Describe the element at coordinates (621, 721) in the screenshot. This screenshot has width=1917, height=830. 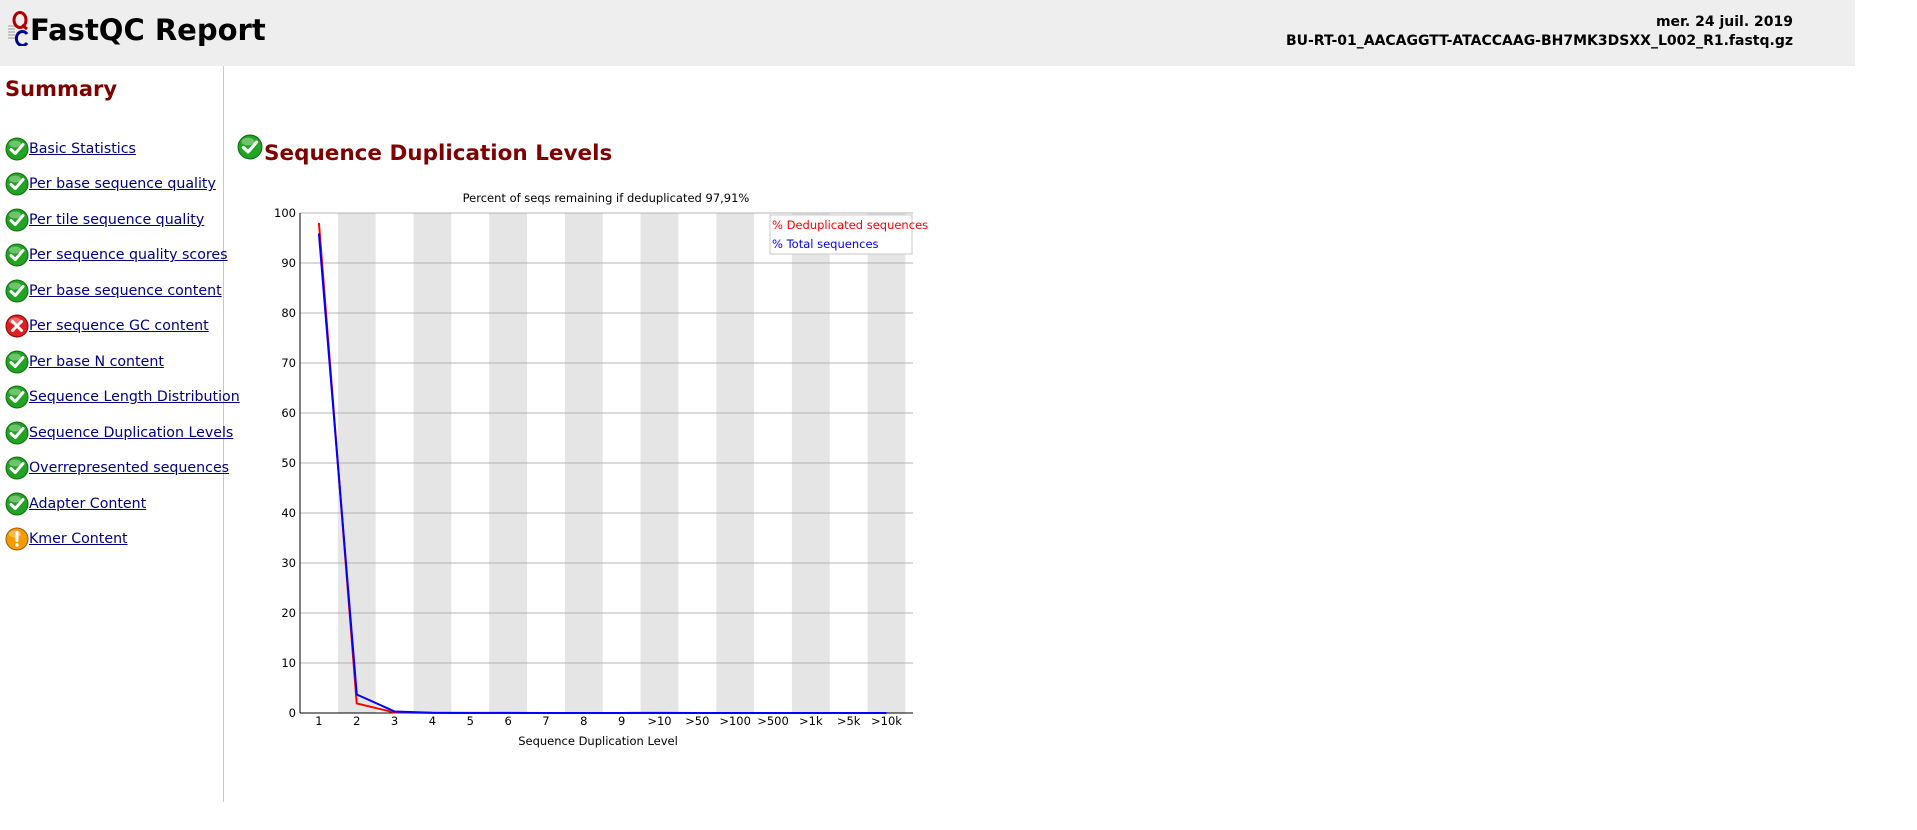
I see `x-tick-label: 9` at that location.